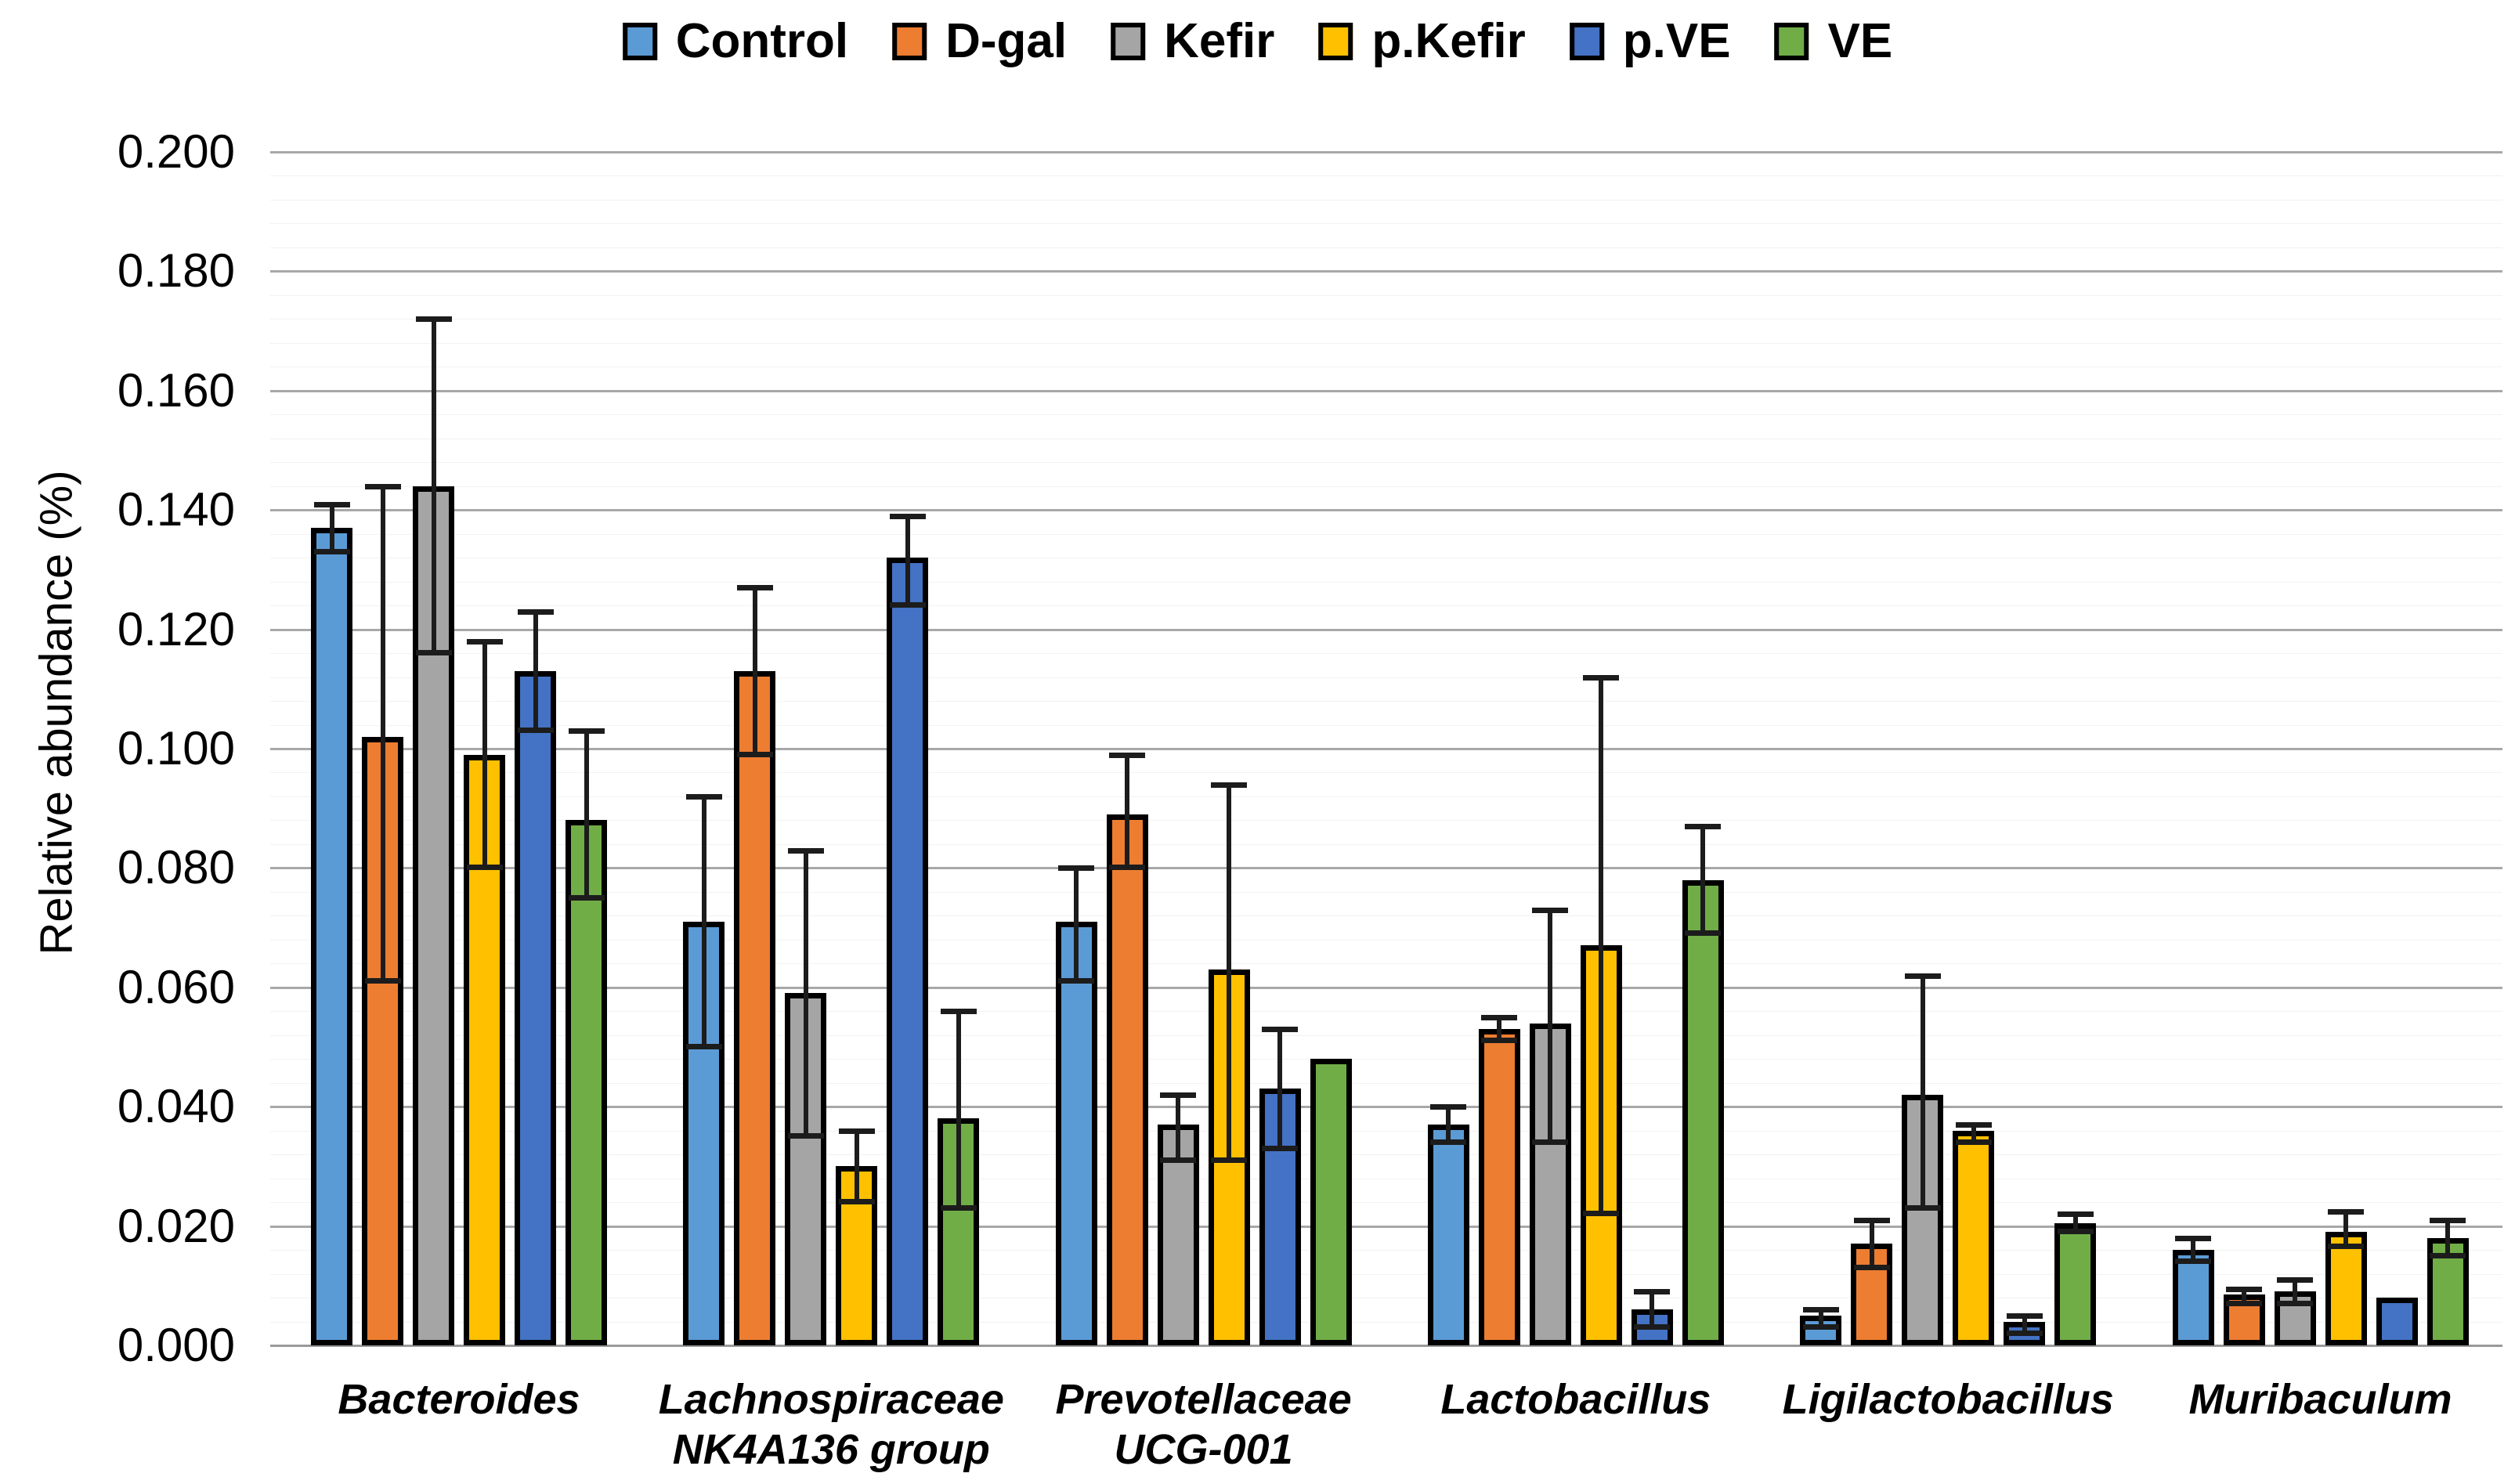  I want to click on x-category-label: Muribaculum, so click(2296, 1400).